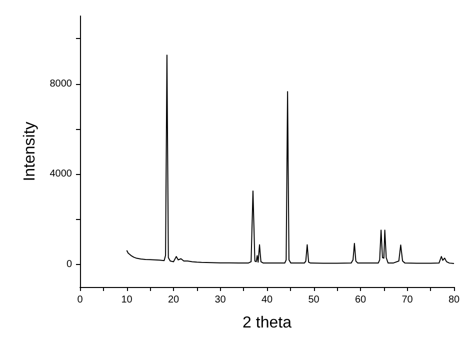 This screenshot has width=472, height=346. I want to click on x-tick-label: 0, so click(80, 300).